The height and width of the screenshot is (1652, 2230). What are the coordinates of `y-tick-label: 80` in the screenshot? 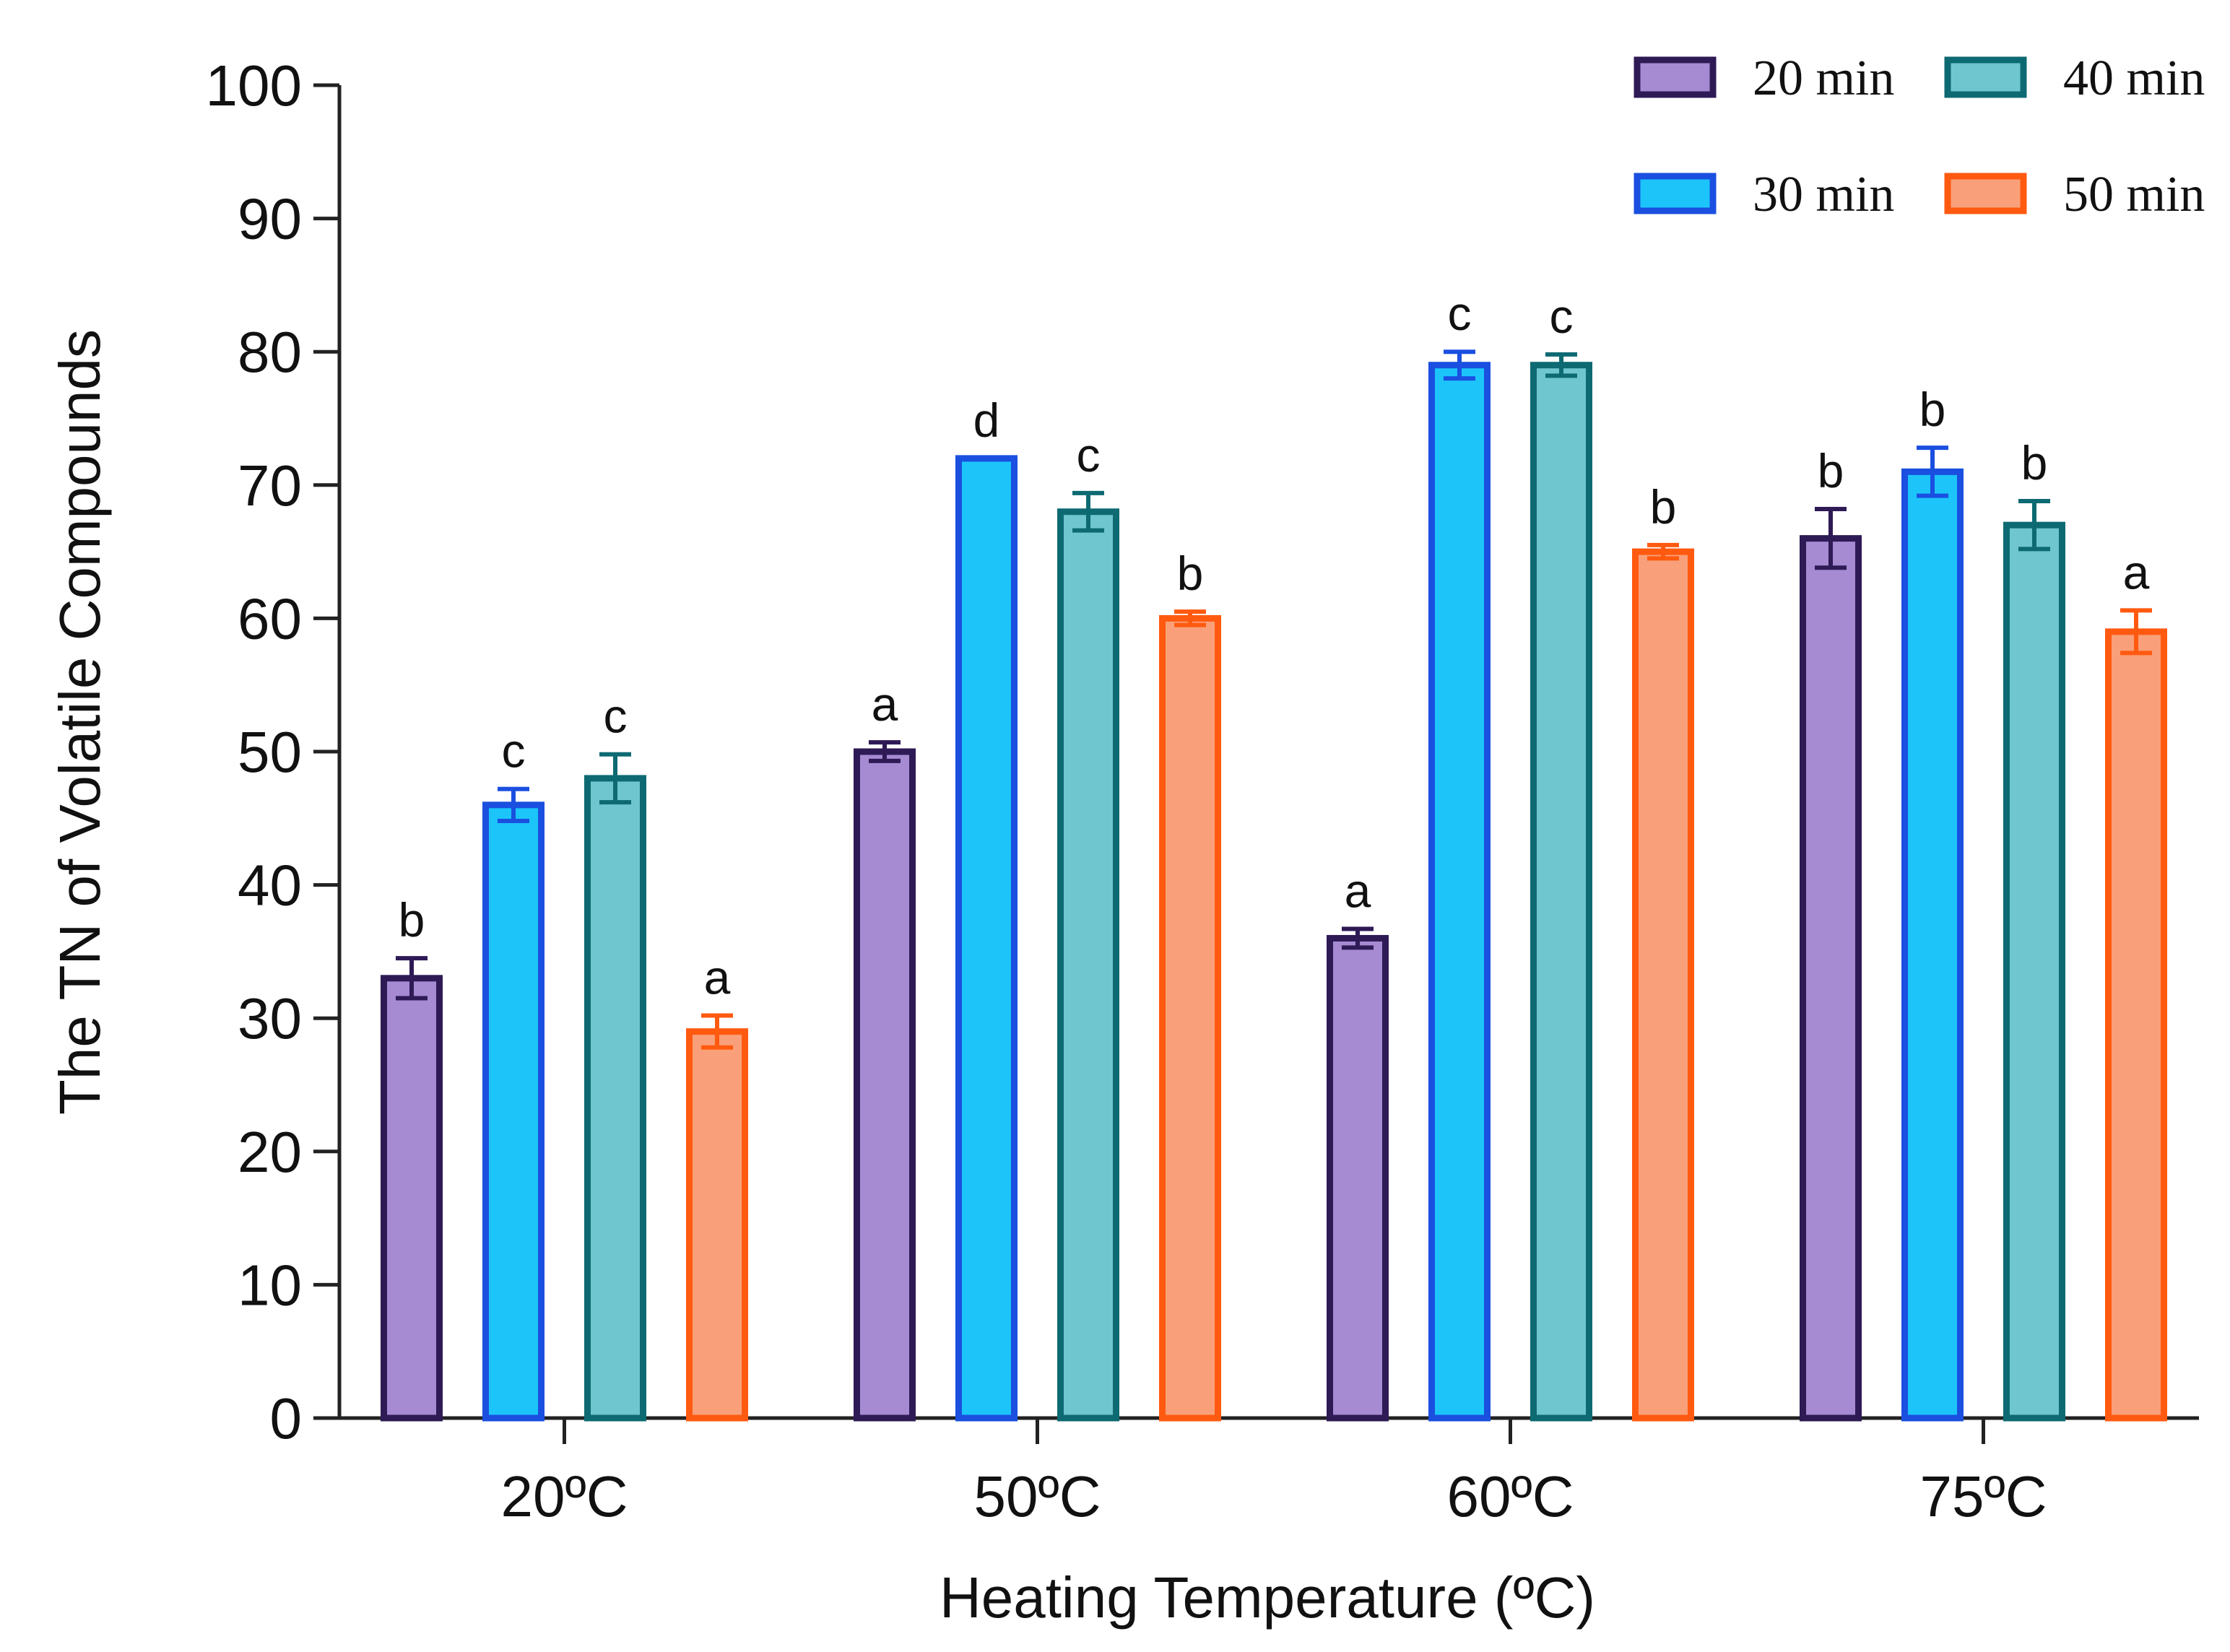 It's located at (270, 352).